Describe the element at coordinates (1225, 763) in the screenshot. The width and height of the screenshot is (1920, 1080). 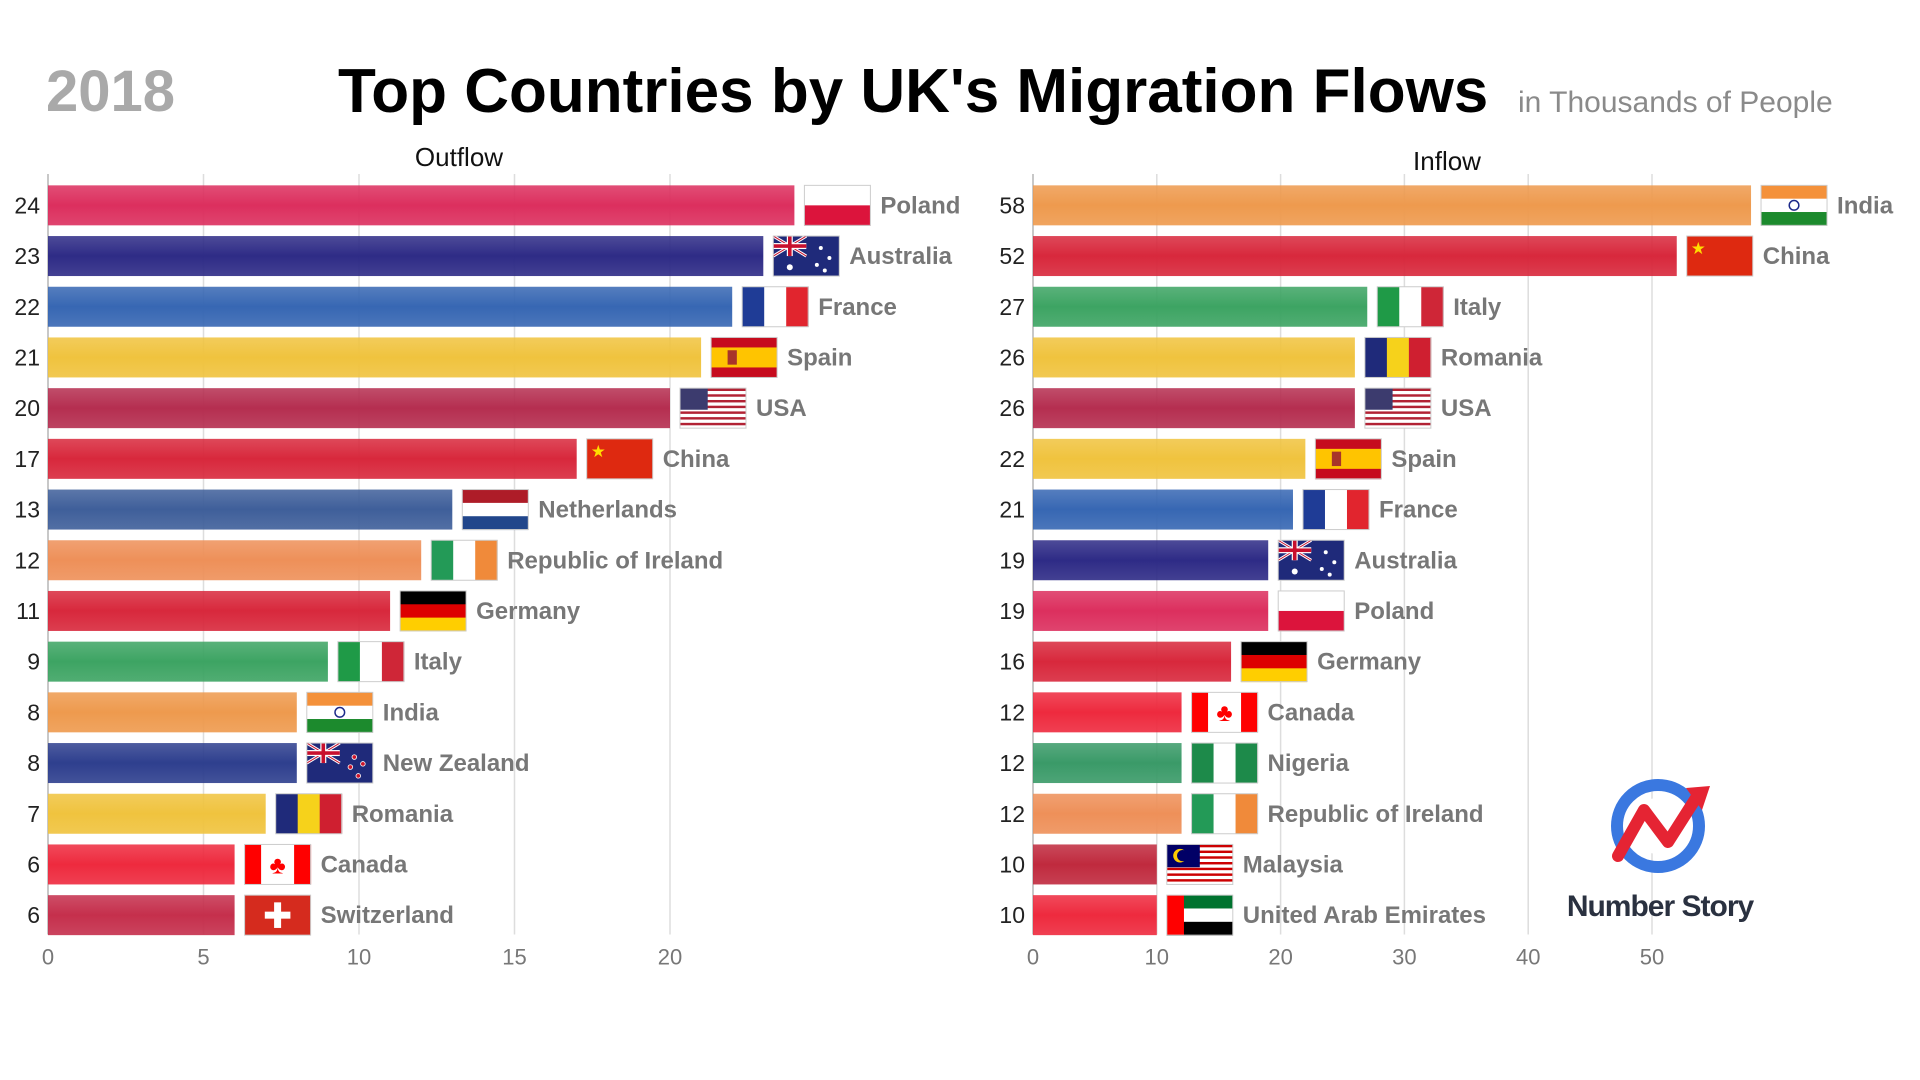
I see `nigeria-flag-icon` at that location.